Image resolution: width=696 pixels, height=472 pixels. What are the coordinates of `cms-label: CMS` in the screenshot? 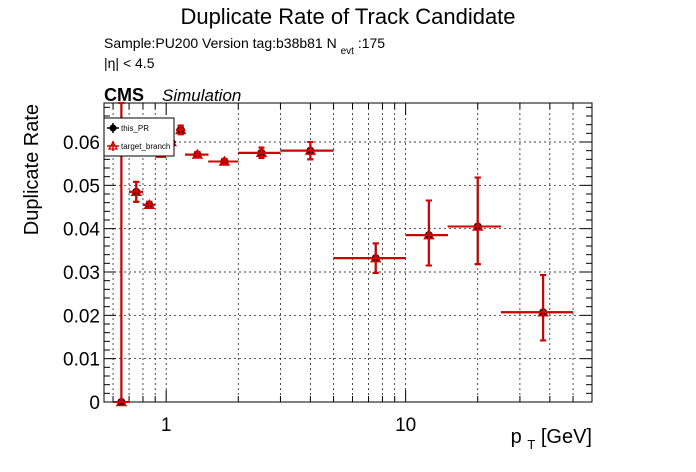 It's located at (124, 95).